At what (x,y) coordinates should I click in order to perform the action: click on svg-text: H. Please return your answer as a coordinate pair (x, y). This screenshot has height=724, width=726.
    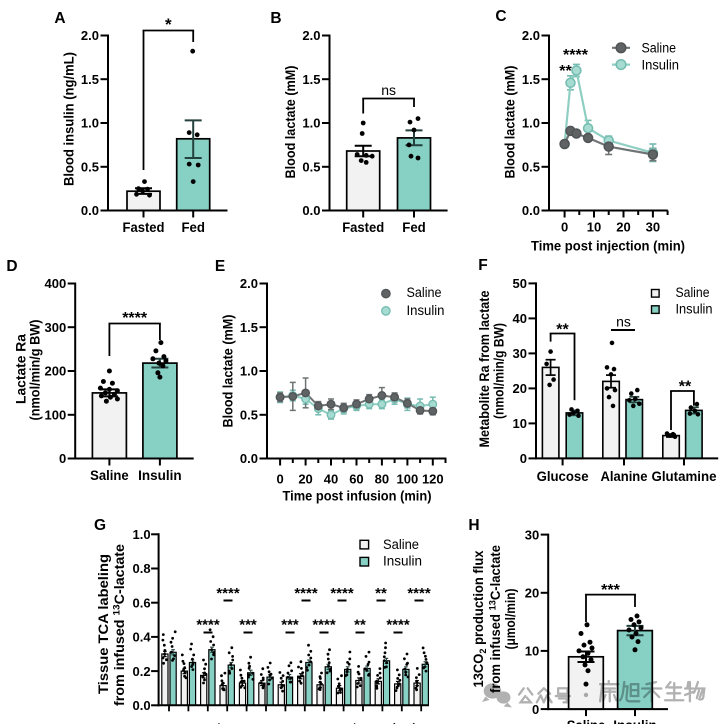
    Looking at the image, I should click on (473, 525).